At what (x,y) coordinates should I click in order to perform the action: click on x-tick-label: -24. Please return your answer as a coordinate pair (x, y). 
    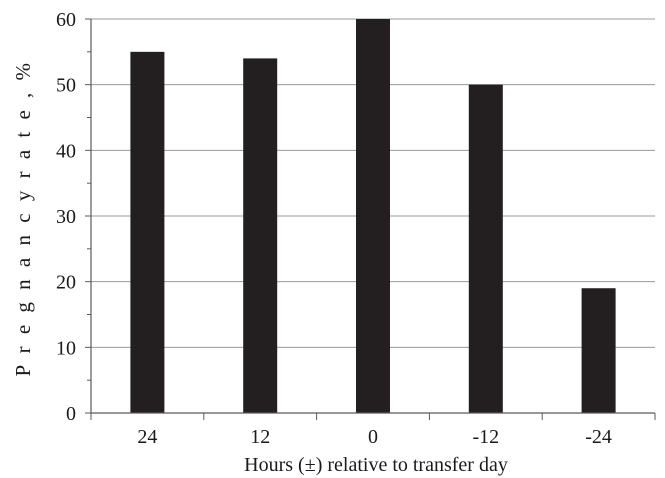
    Looking at the image, I should click on (598, 437).